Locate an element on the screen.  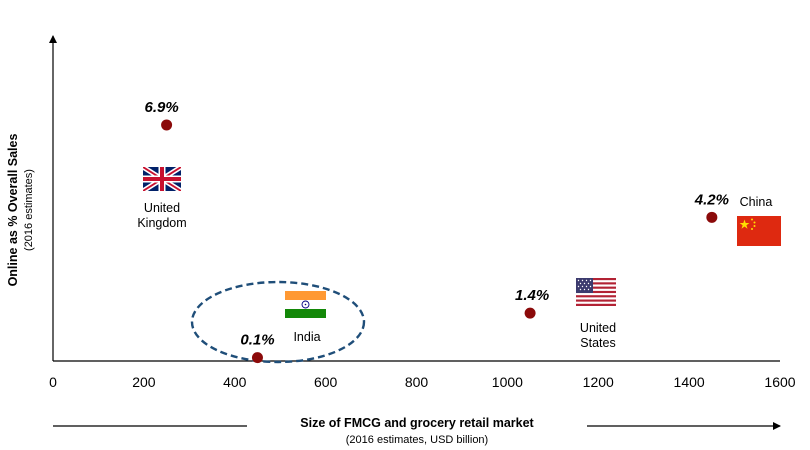
data-point-label: 0.1% is located at coordinates (257, 340).